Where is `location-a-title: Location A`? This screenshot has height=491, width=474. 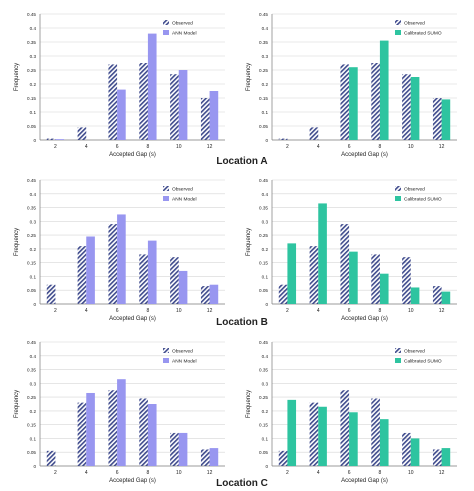
location-a-title: Location A is located at coordinates (242, 161).